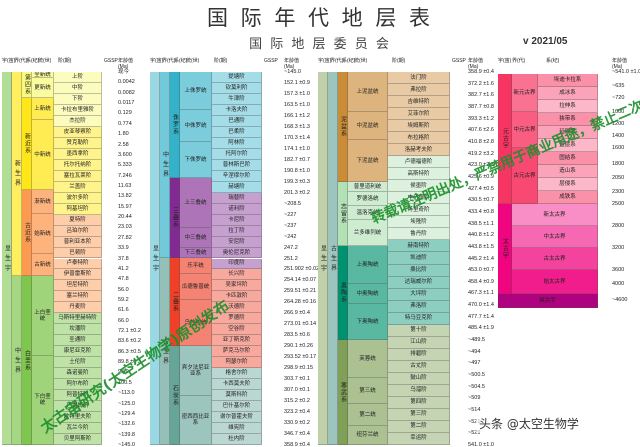 The height and width of the screenshot is (447, 640). Describe the element at coordinates (129, 351) in the screenshot. I see `age-value: 86.3 ±0.5` at that location.